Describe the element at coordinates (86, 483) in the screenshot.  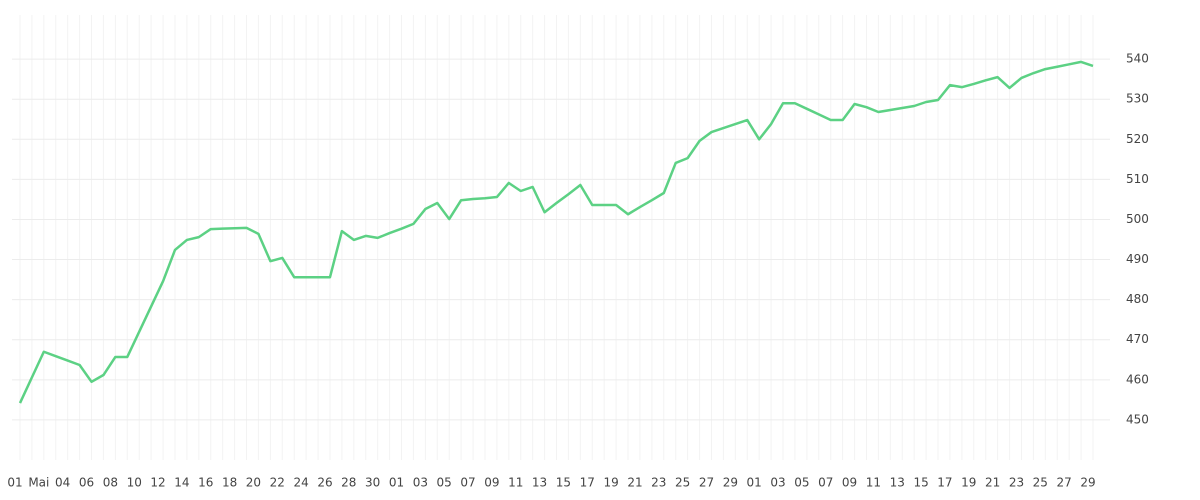
I see `x-tick-label: 06` at that location.